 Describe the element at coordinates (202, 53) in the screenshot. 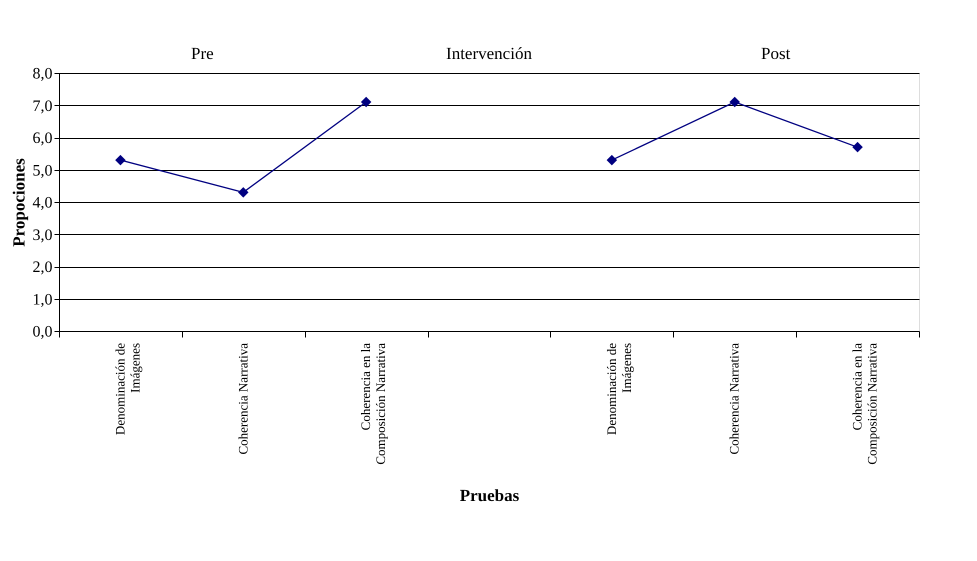

I see `text: Pre` at that location.